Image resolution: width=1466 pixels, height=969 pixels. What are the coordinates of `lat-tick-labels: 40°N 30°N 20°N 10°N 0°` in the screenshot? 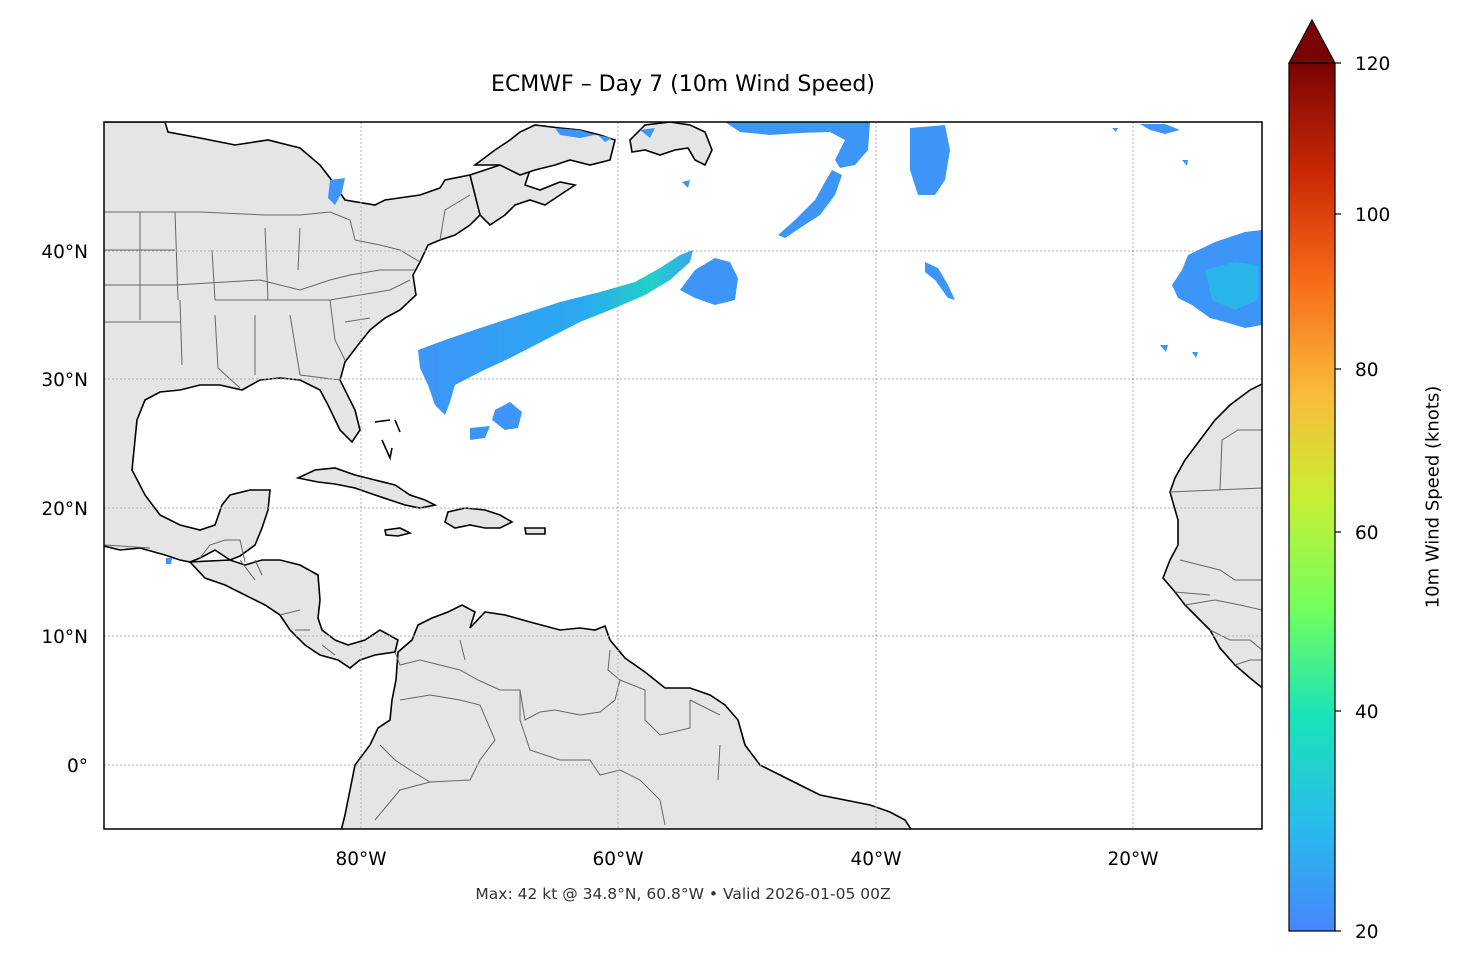 It's located at (64, 509).